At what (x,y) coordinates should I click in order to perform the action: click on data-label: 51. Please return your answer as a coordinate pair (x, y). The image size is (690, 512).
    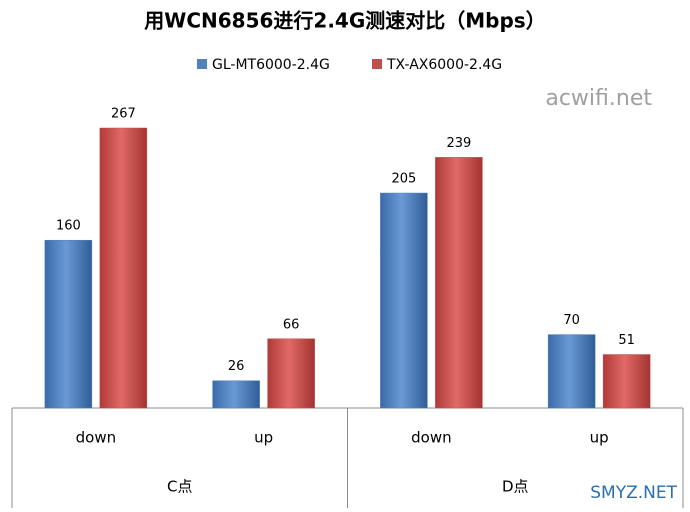
    Looking at the image, I should click on (626, 340).